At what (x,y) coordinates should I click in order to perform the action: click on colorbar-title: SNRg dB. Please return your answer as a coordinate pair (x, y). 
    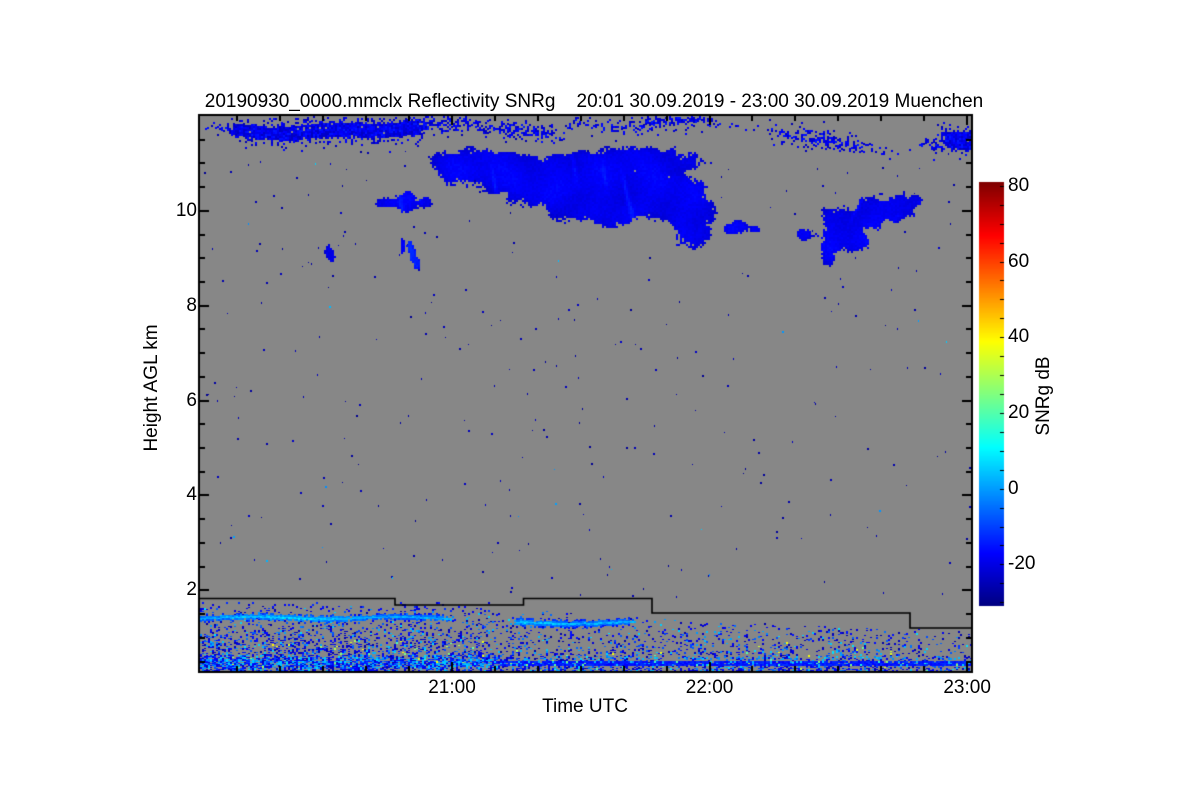
    Looking at the image, I should click on (1043, 396).